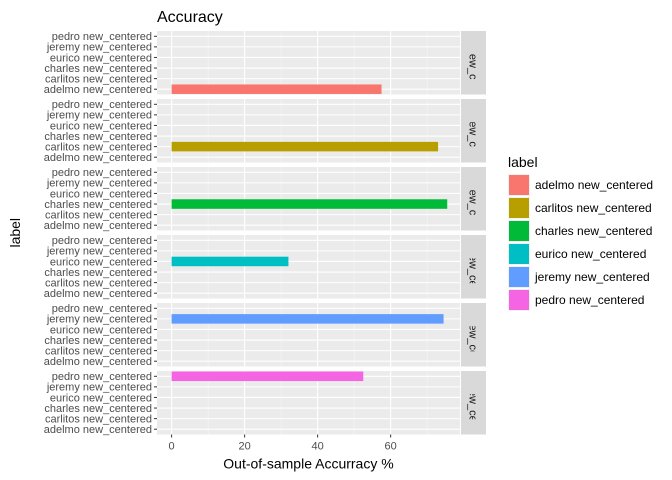 Image resolution: width=672 pixels, height=480 pixels. Describe the element at coordinates (190, 17) in the screenshot. I see `chart-title: Accuracy` at that location.